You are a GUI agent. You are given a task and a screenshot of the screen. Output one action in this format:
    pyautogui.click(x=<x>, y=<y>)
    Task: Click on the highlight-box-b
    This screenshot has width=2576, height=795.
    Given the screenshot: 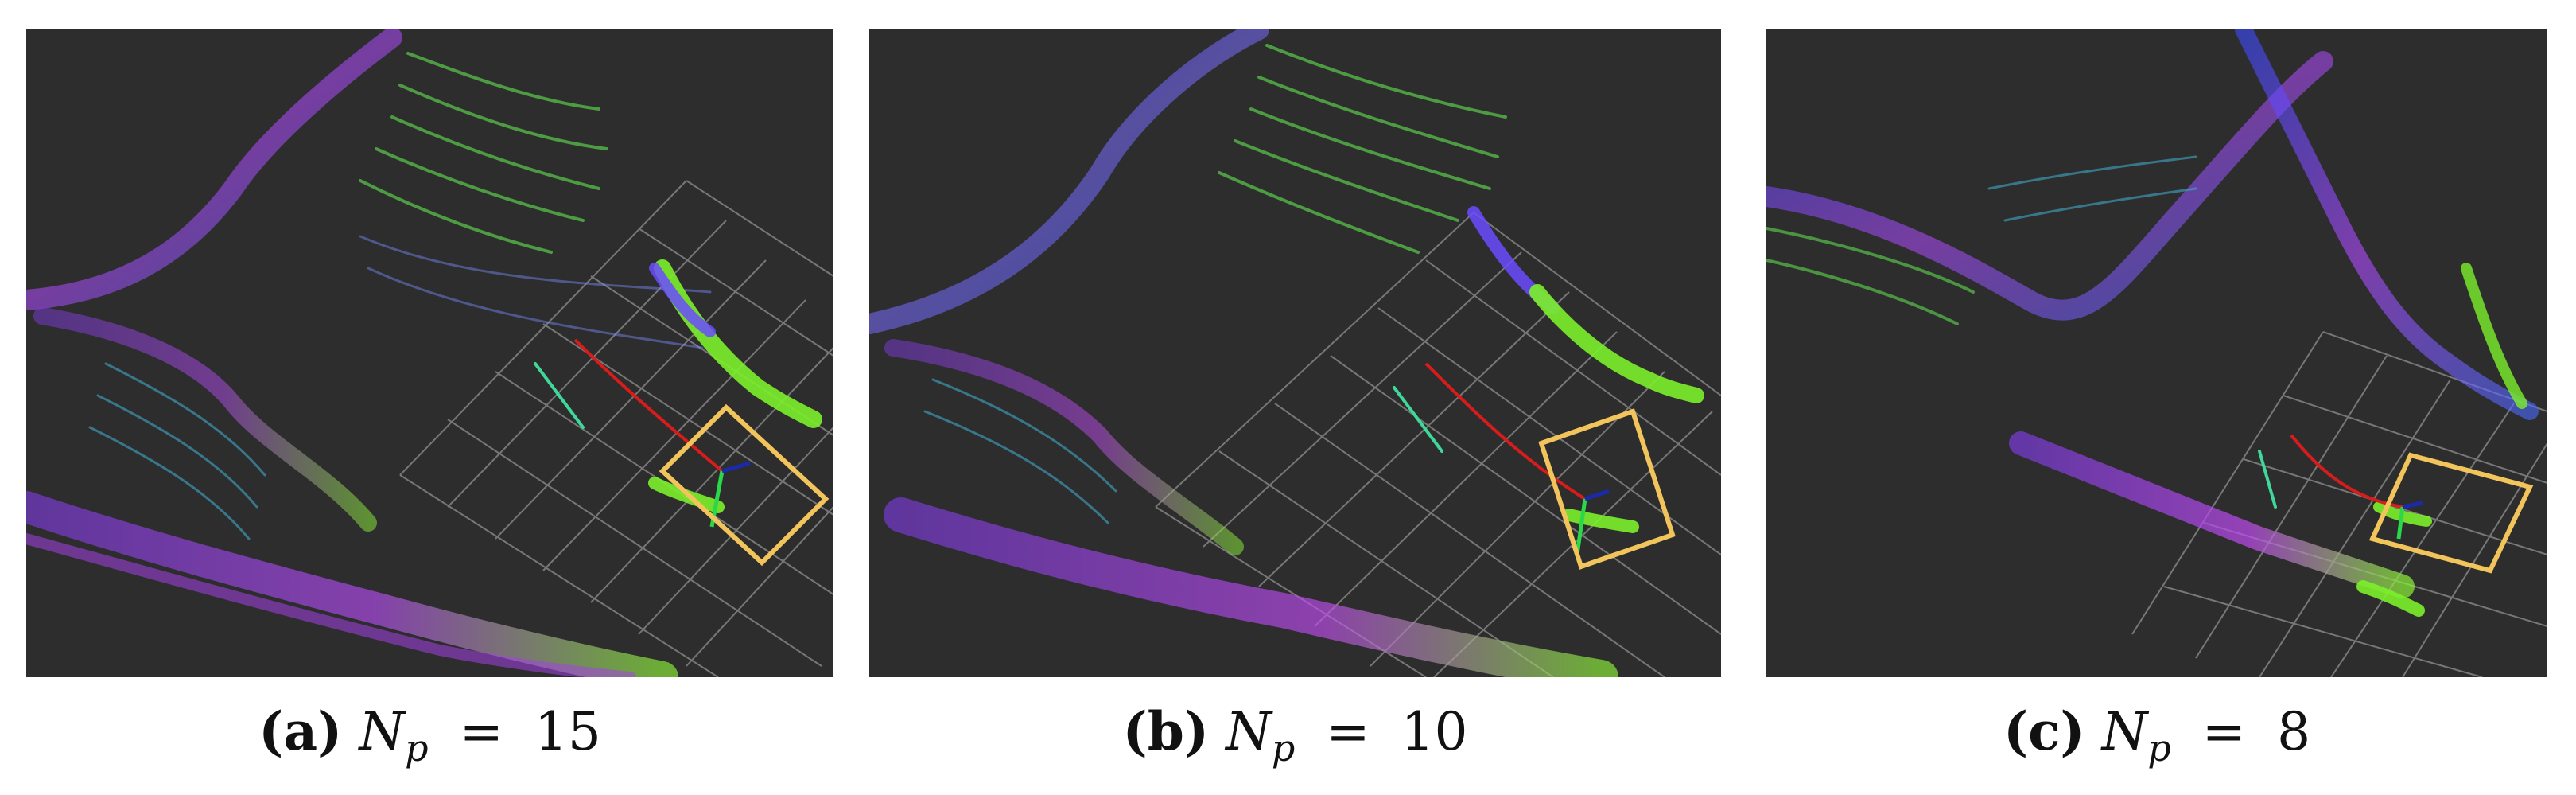 What is the action you would take?
    pyautogui.click(x=1607, y=489)
    